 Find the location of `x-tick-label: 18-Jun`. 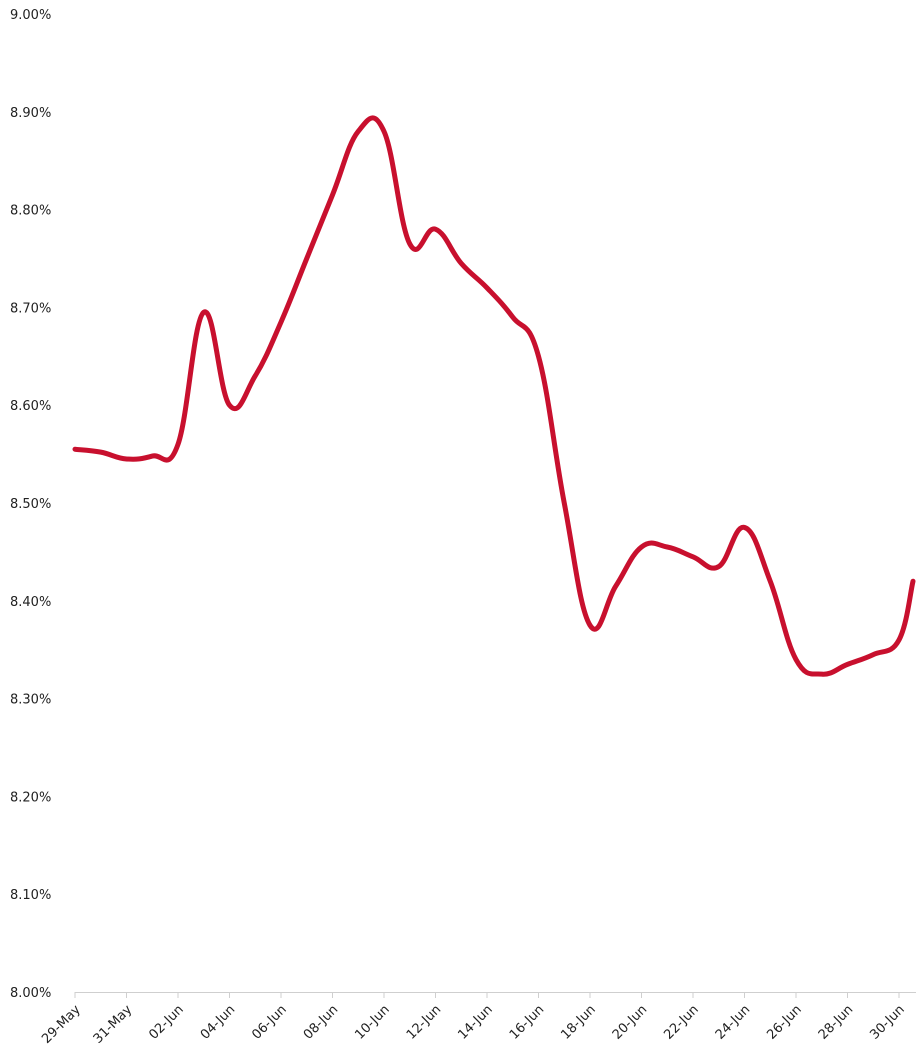

x-tick-label: 18-Jun is located at coordinates (578, 1022).